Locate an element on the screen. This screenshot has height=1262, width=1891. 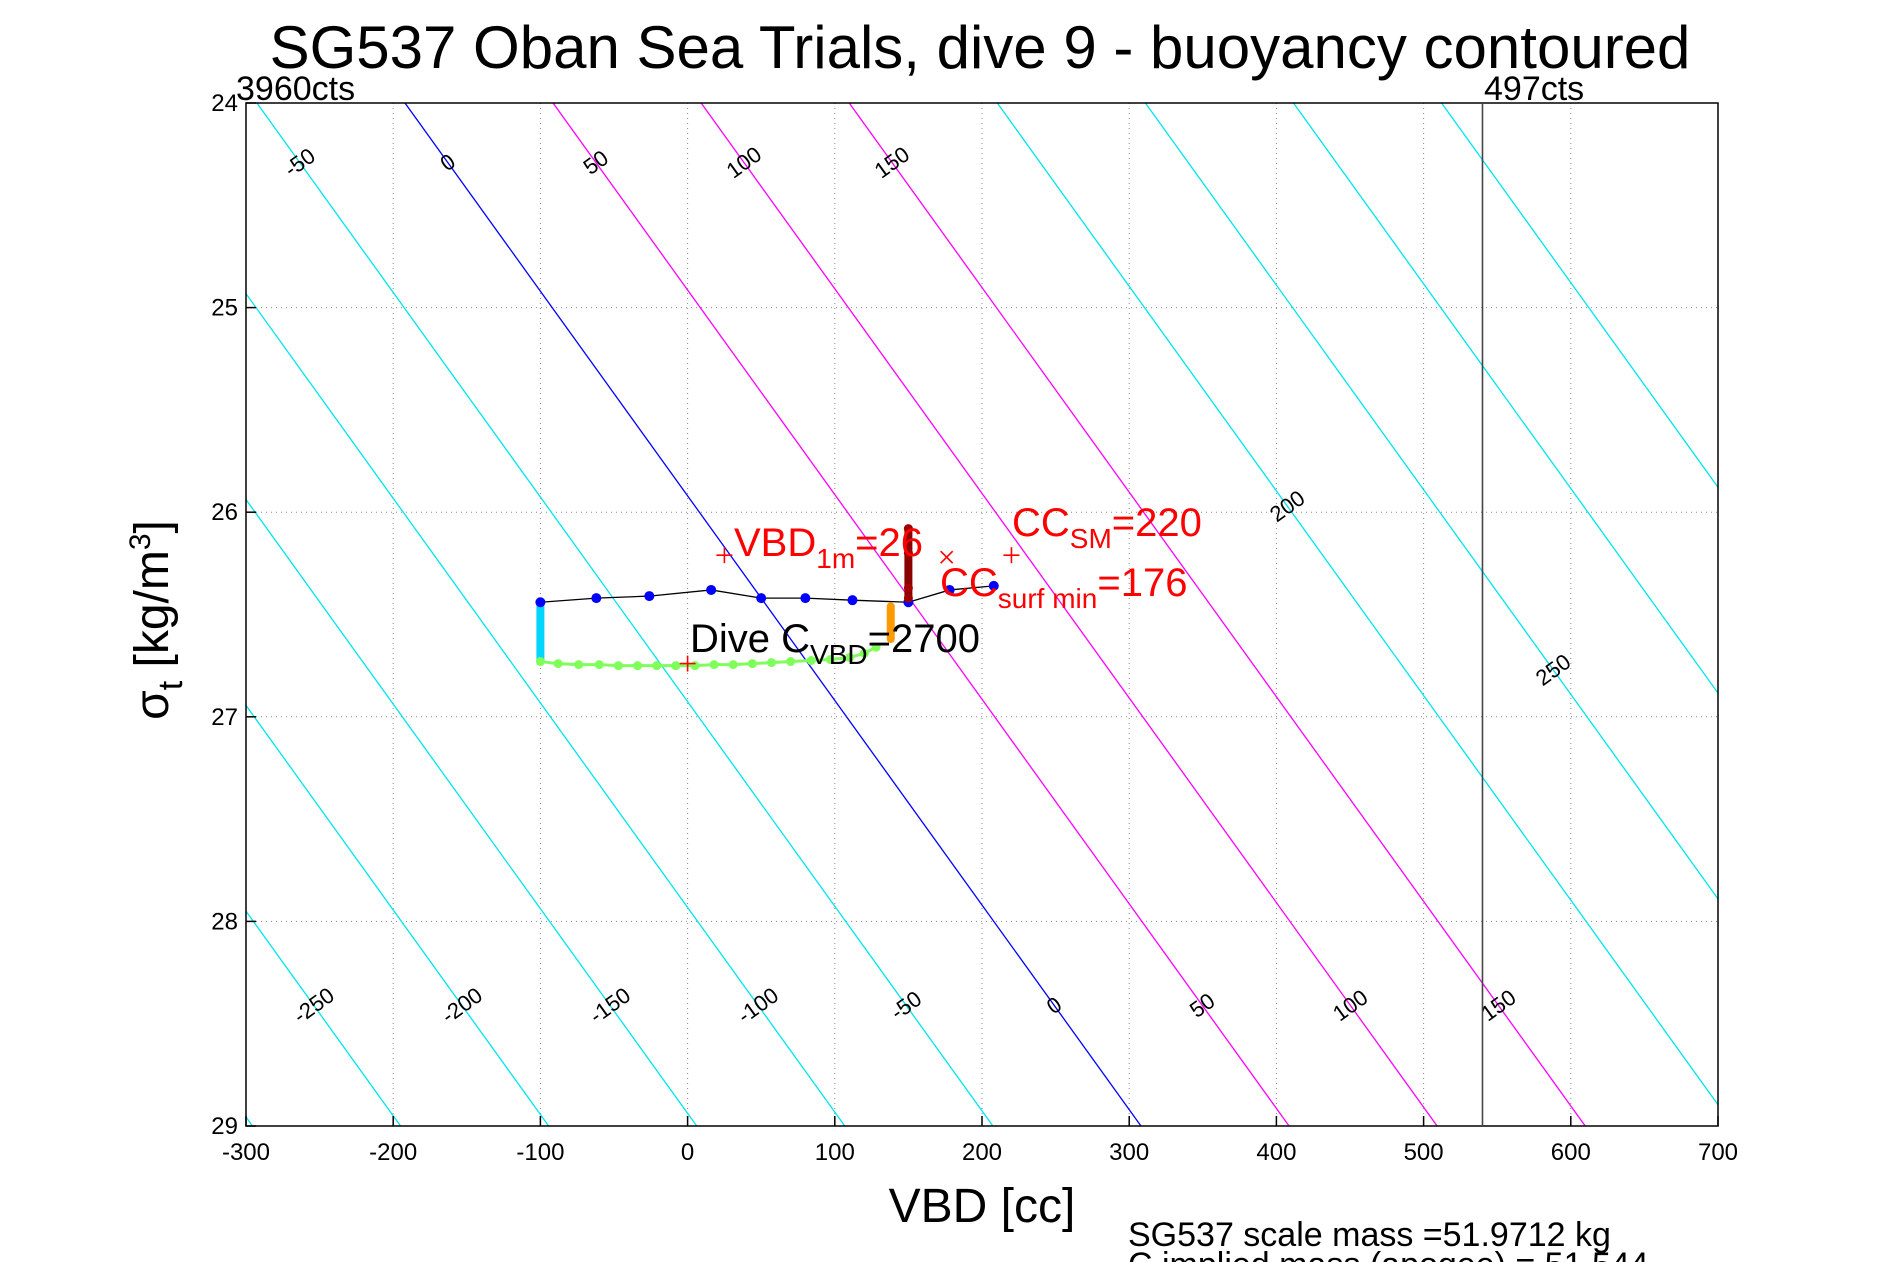
x-tick-label: 0 is located at coordinates (687, 1152).